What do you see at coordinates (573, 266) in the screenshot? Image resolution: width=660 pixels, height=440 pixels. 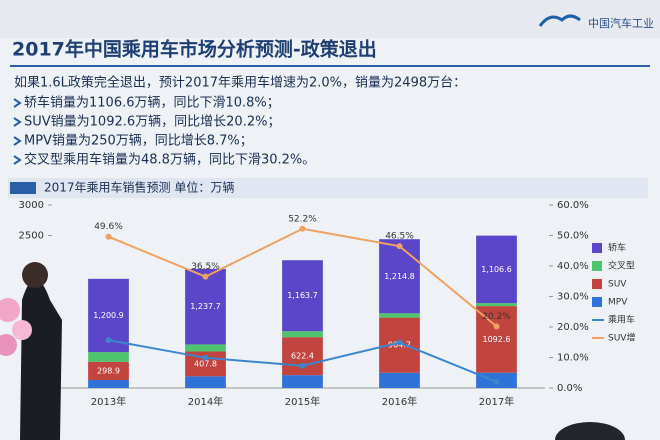 I see `y2-tick-label: 40.0%` at bounding box center [573, 266].